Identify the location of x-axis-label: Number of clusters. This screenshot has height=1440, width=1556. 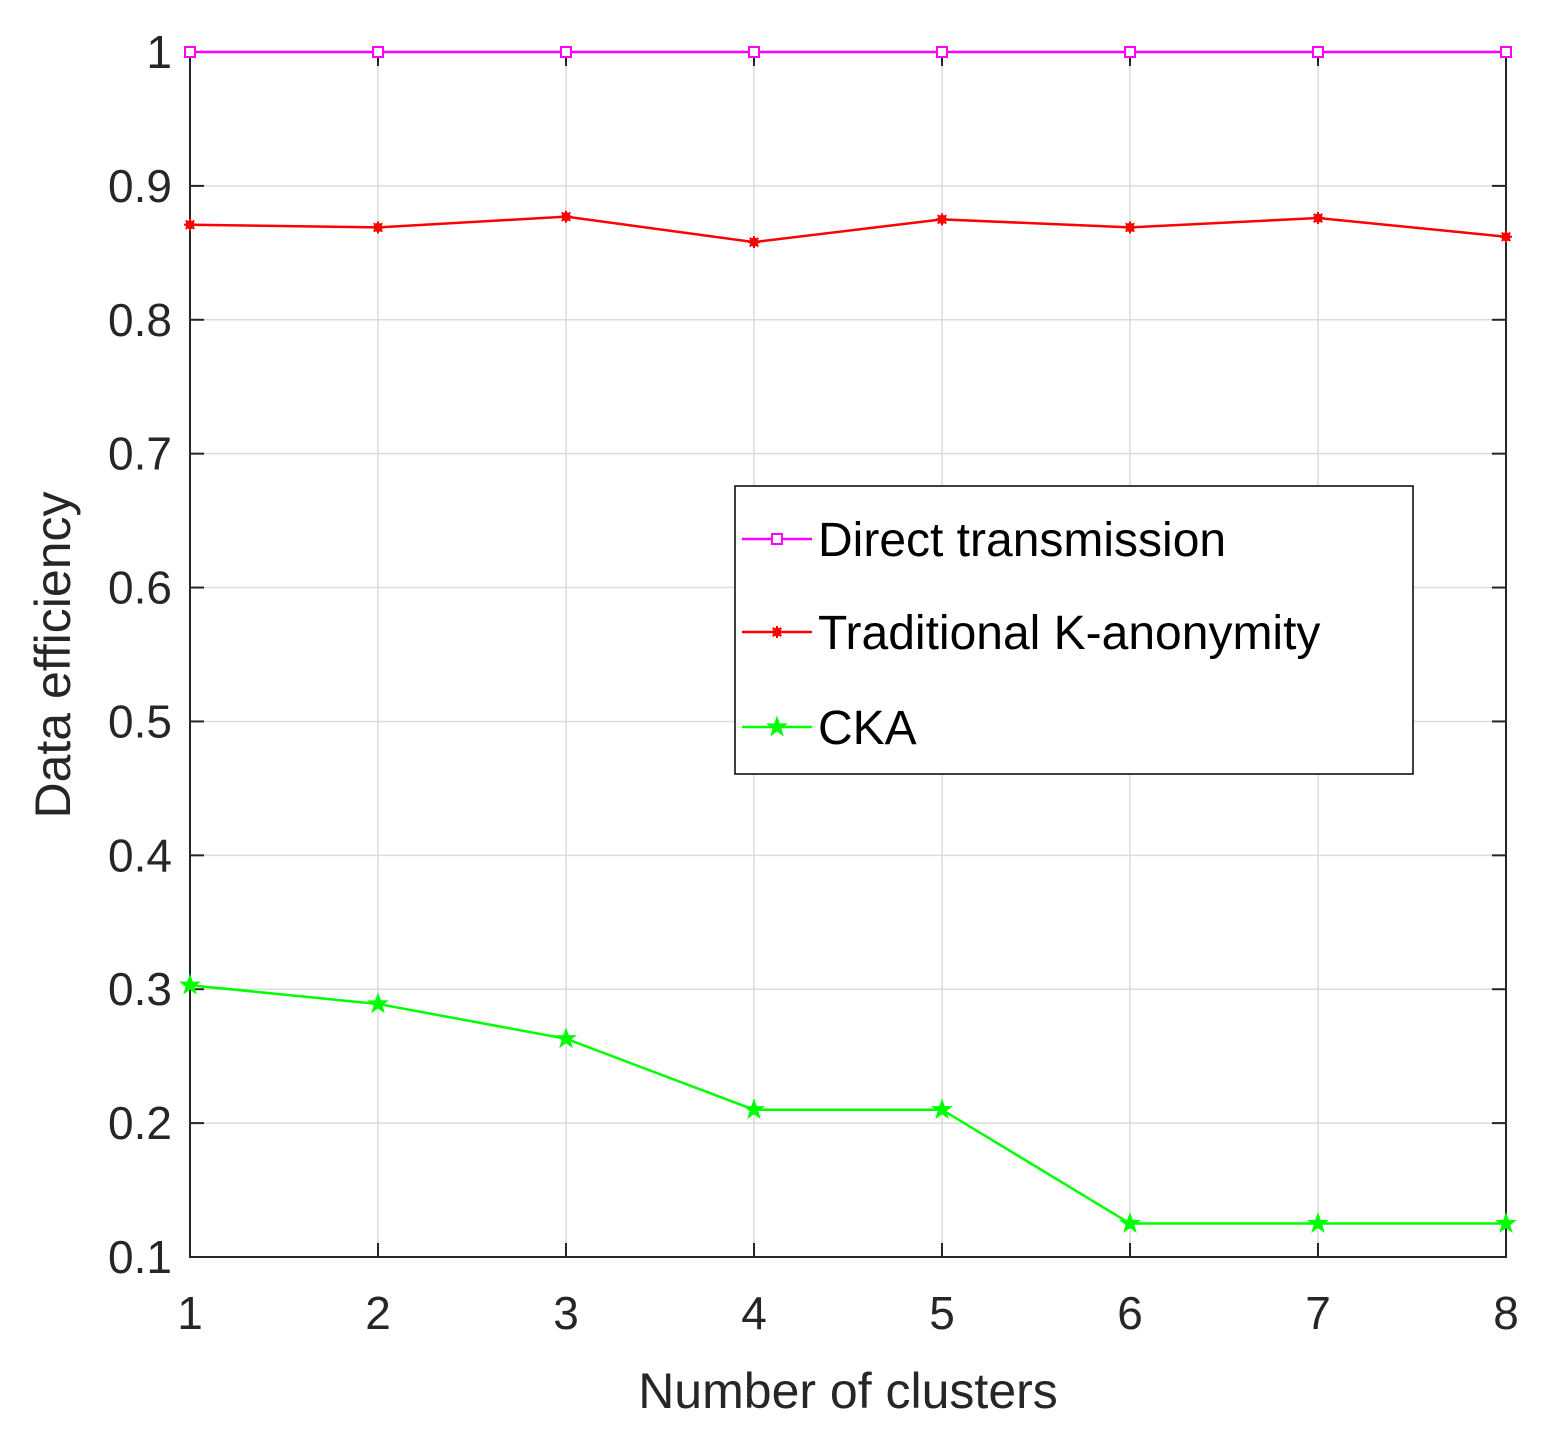
(848, 1391).